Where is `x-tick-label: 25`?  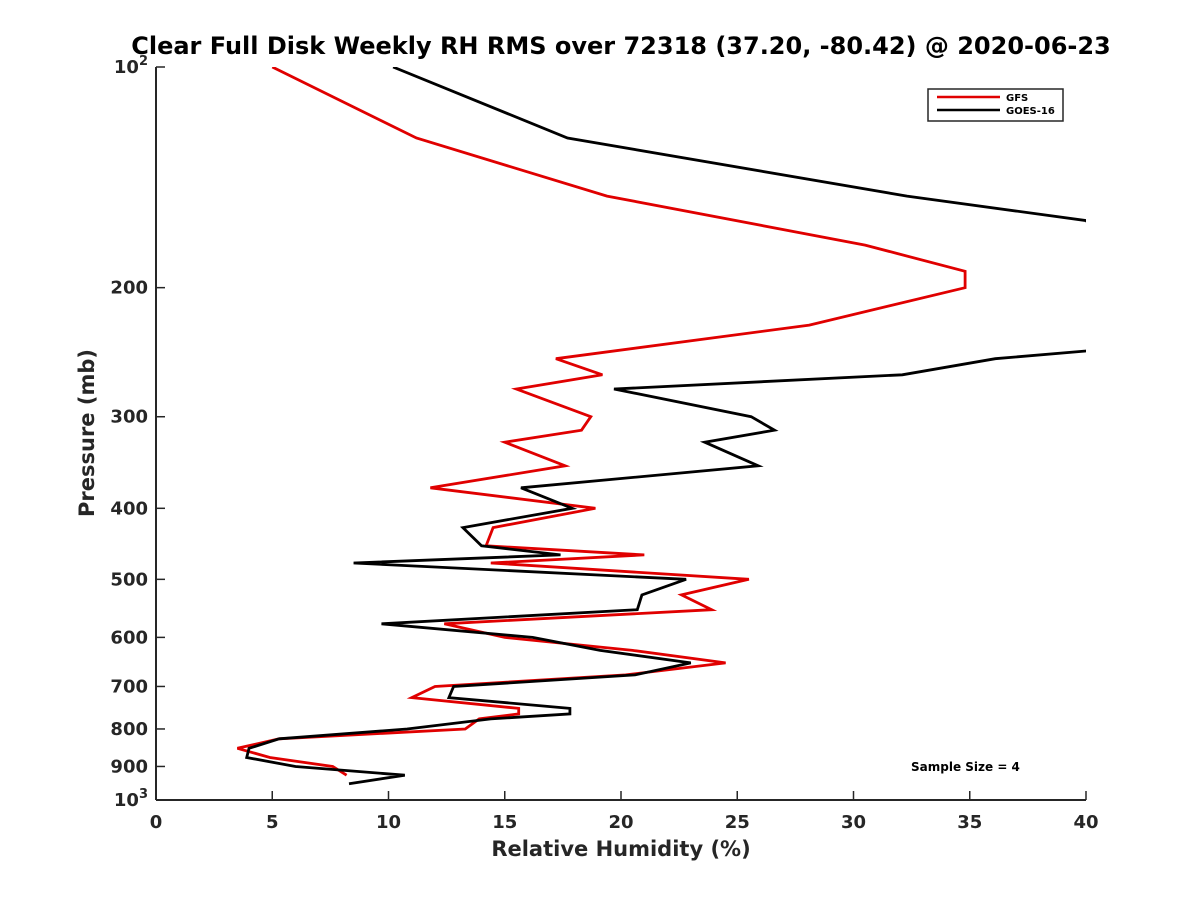
x-tick-label: 25 is located at coordinates (737, 822).